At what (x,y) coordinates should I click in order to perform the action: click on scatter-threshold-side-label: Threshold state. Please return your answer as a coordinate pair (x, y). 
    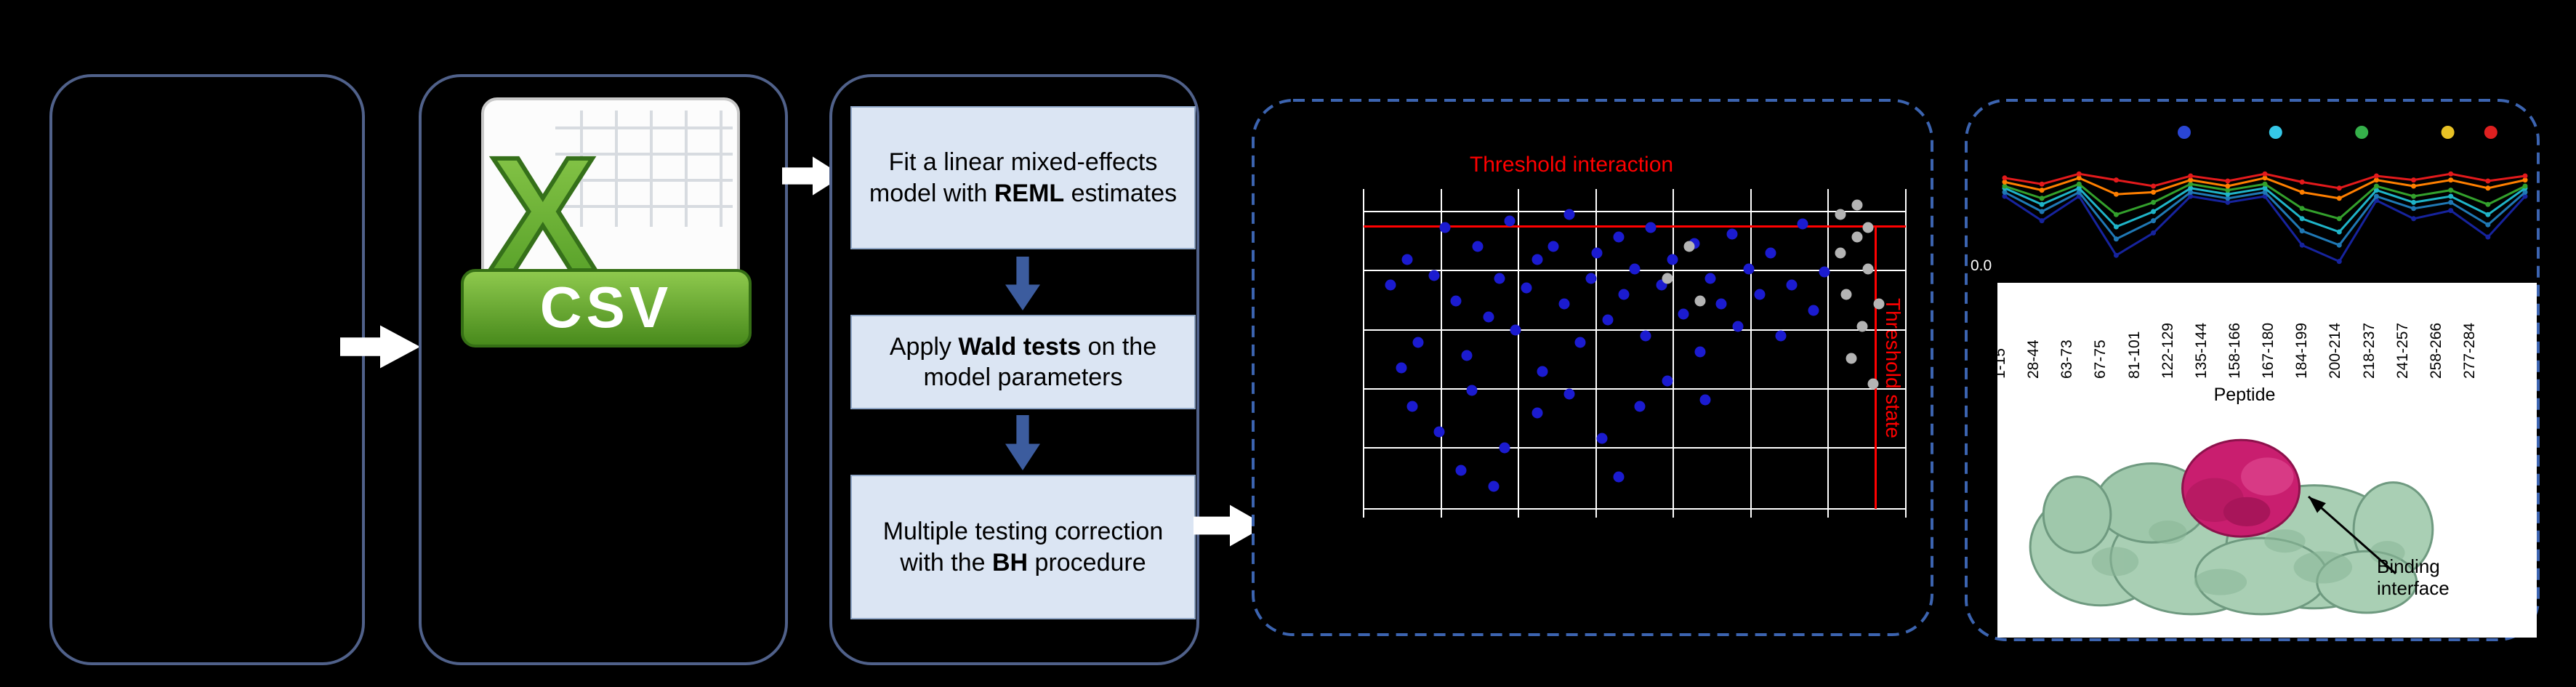
    Looking at the image, I should click on (1893, 368).